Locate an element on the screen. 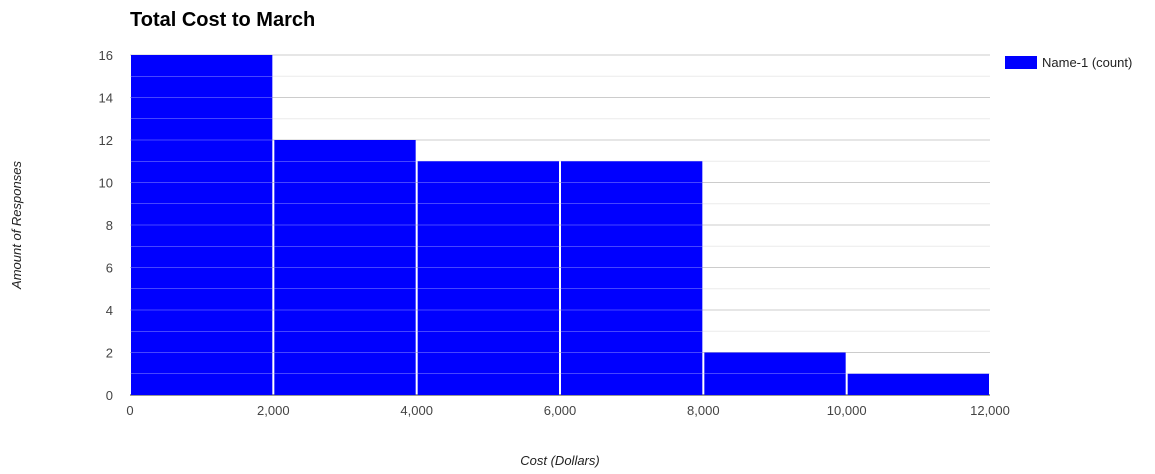 This screenshot has height=474, width=1155. y-tick-label: 12 is located at coordinates (106, 140).